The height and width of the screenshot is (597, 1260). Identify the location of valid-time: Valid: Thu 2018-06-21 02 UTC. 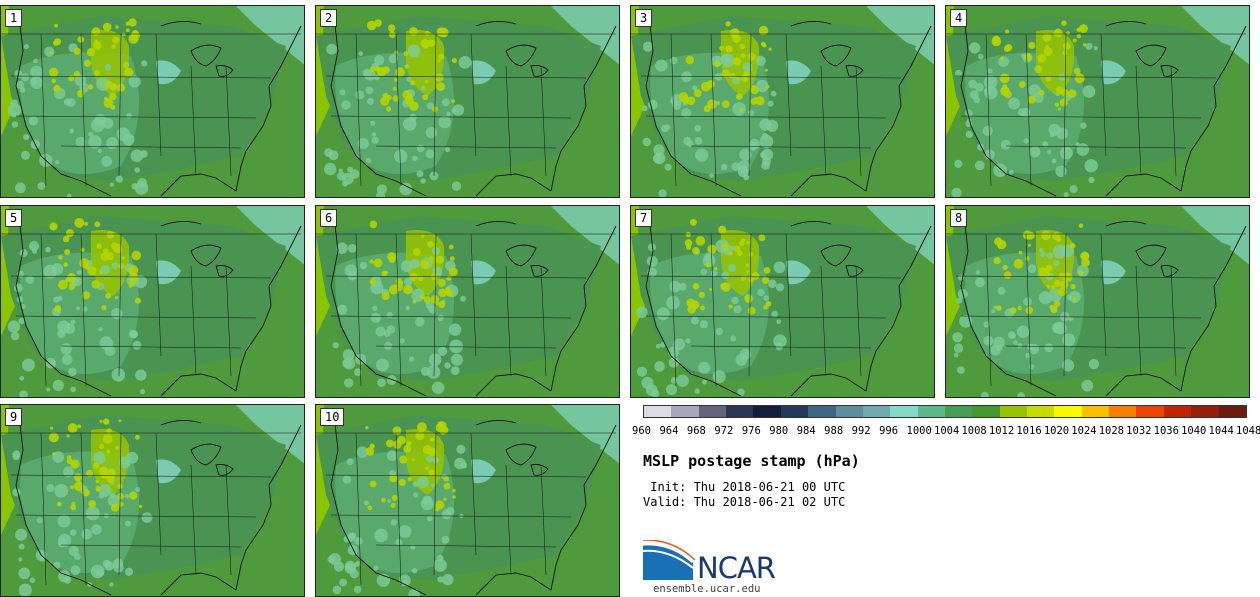
(744, 502).